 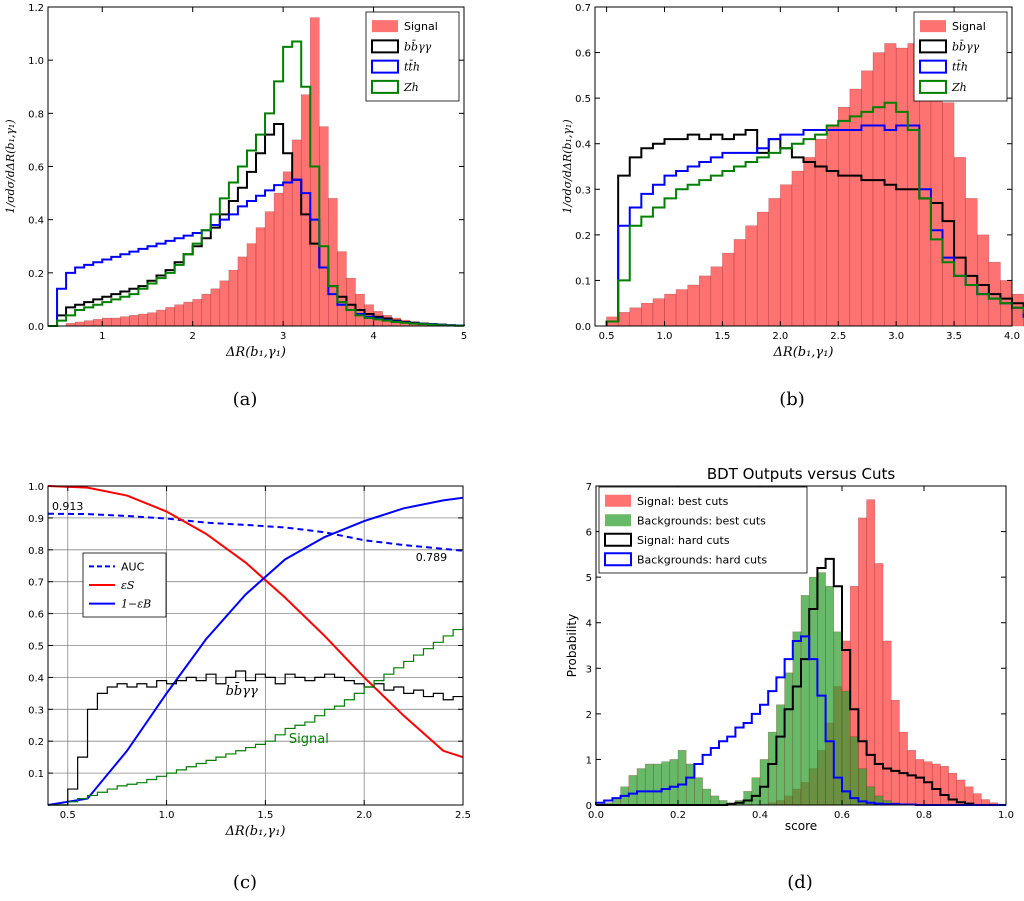 I want to click on x-tick-label: 2, so click(x=193, y=336).